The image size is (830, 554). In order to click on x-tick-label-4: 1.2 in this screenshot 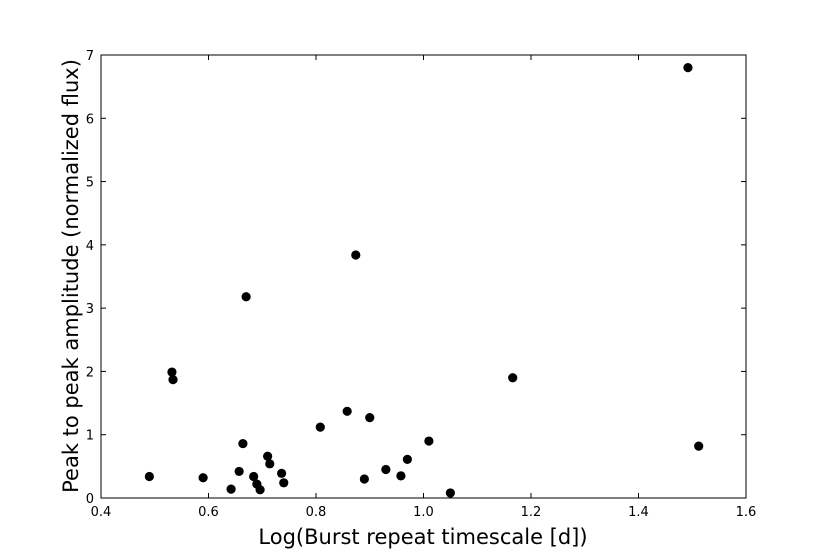, I will do `click(531, 512)`.